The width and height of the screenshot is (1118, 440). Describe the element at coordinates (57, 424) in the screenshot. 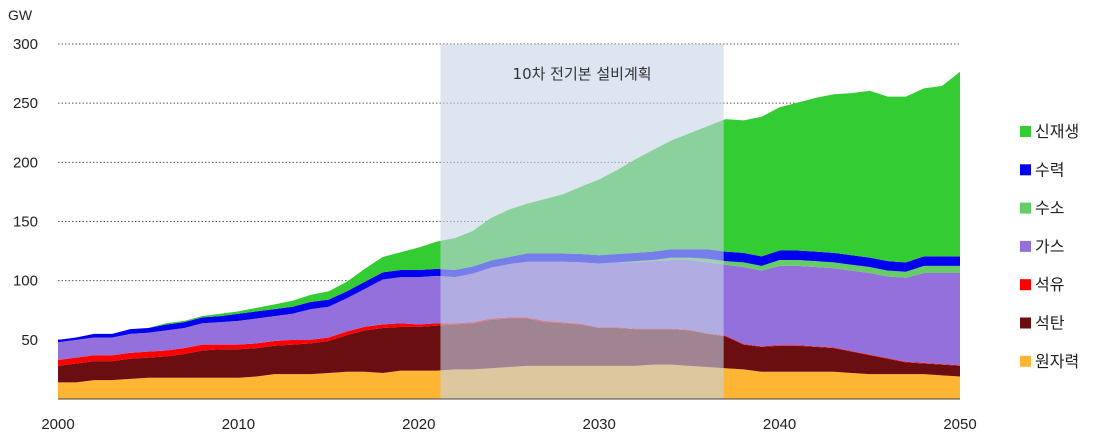

I see `x-tick-label: 2000` at that location.